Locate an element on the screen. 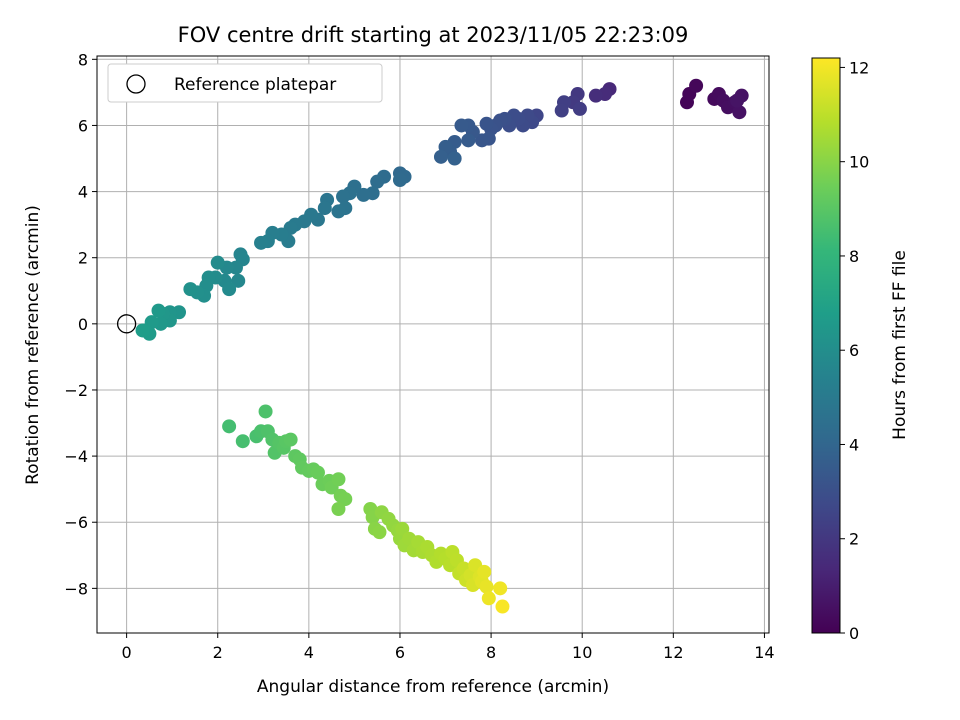  colorbar-tick-label: 8 is located at coordinates (854, 256).